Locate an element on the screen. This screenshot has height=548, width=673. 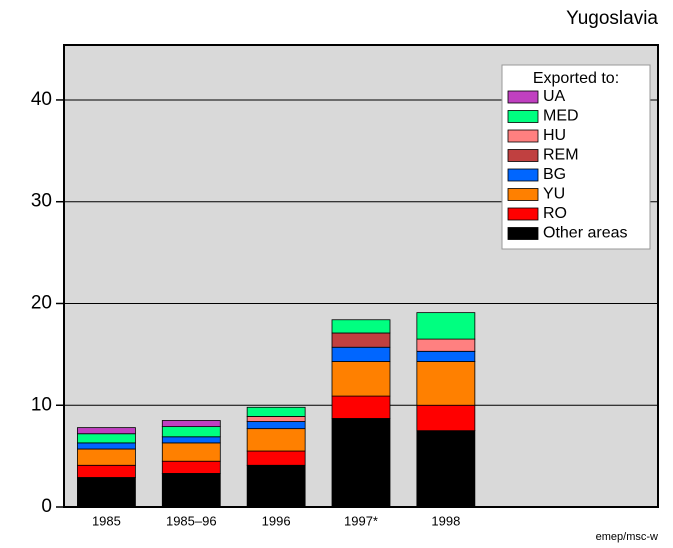
legend-label: MED is located at coordinates (561, 116).